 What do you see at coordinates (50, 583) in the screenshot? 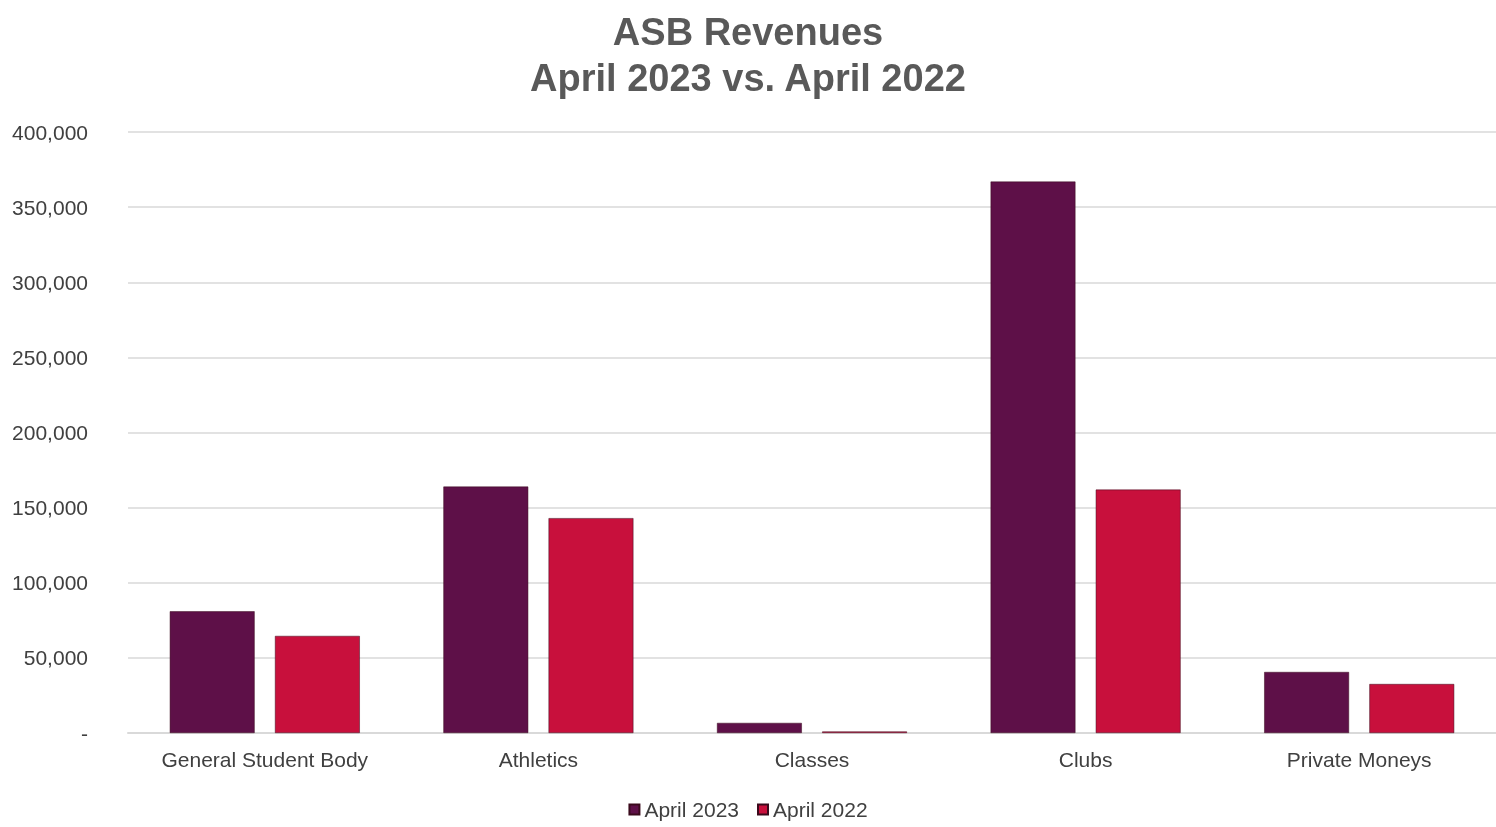
I see `y-tick-label: 100,000` at bounding box center [50, 583].